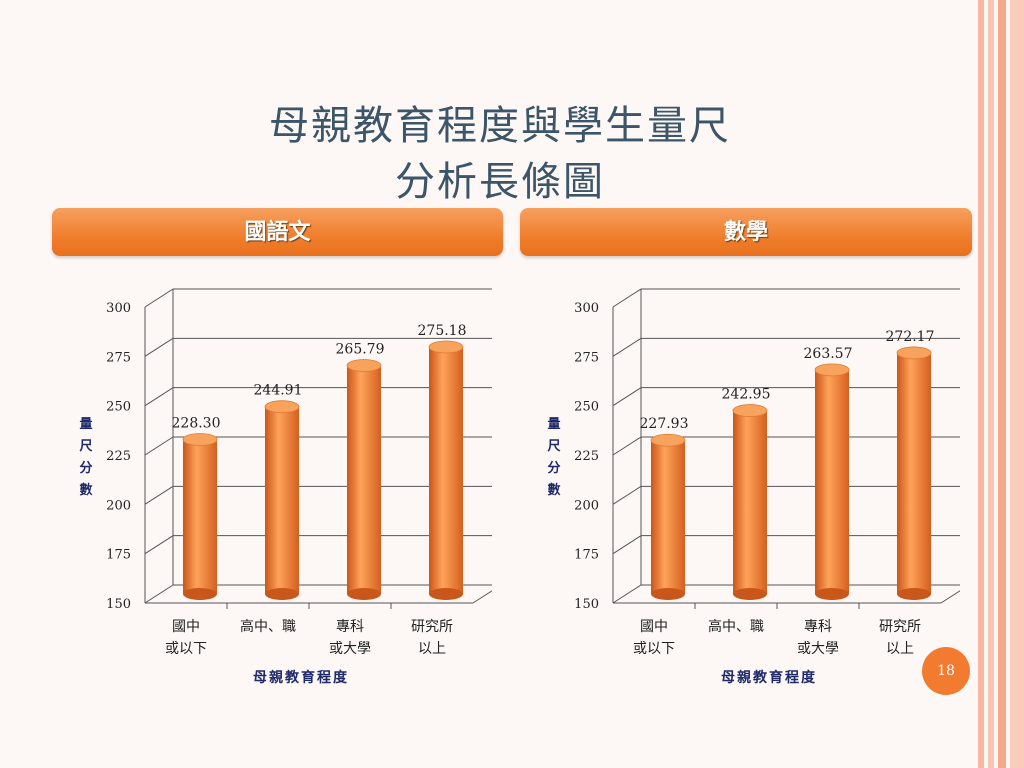 The width and height of the screenshot is (1024, 768). I want to click on page-number-badge: 18, so click(946, 671).